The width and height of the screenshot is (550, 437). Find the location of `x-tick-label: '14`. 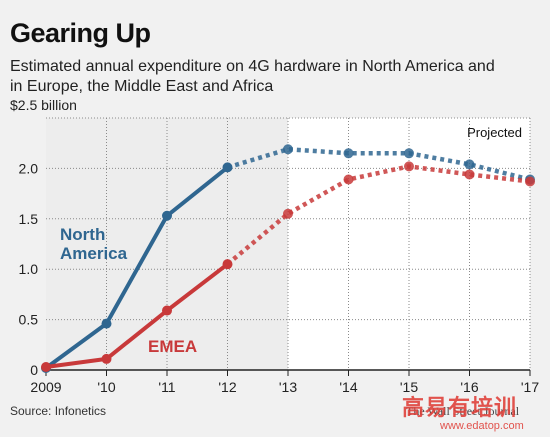

x-tick-label: '14 is located at coordinates (348, 387).